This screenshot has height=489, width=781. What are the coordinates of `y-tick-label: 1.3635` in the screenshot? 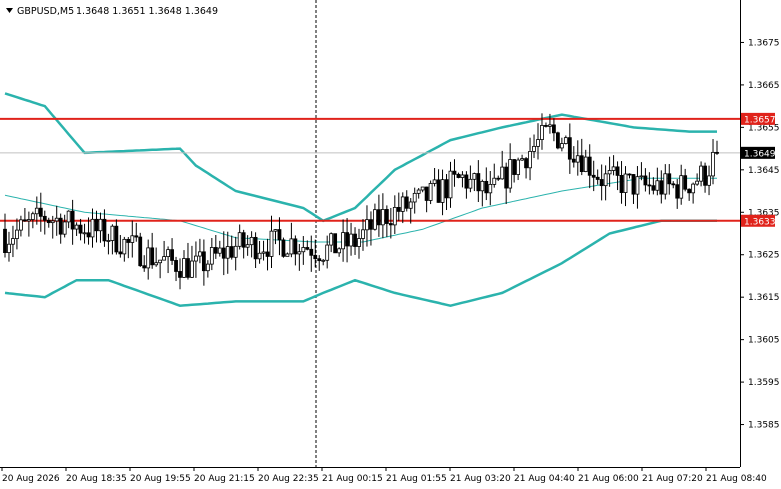 It's located at (764, 213).